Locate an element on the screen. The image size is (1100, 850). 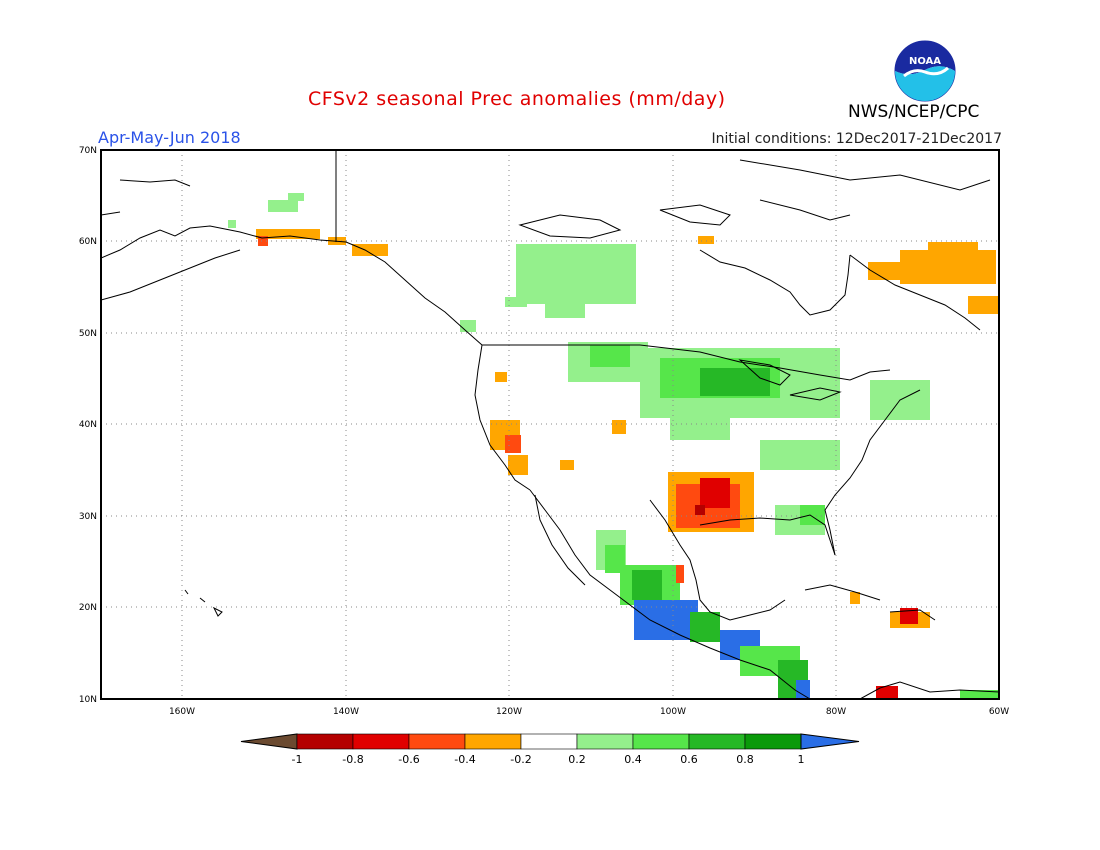
logo-text: NOAA is located at coordinates (925, 61).